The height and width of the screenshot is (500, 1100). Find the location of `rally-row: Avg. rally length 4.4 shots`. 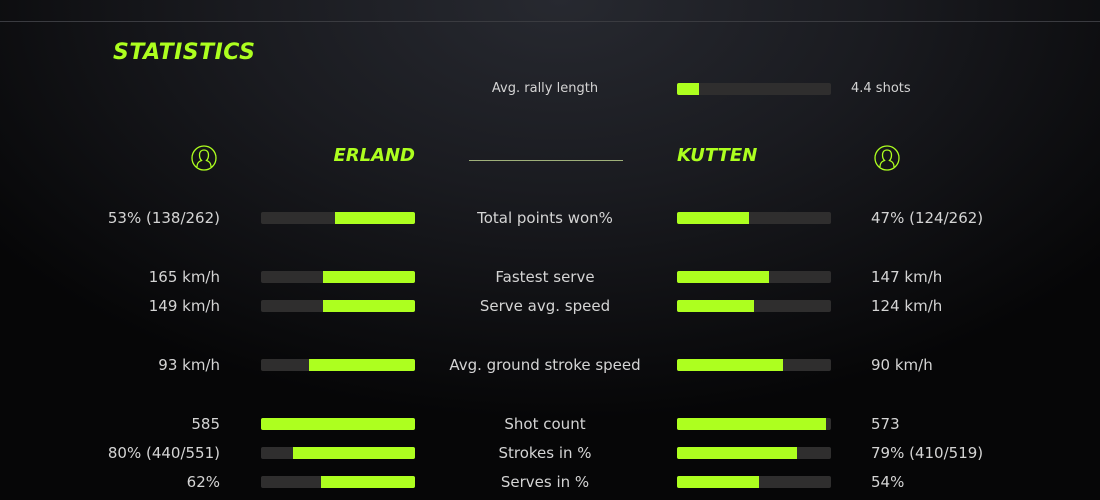

rally-row: Avg. rally length 4.4 shots is located at coordinates (550, 89).